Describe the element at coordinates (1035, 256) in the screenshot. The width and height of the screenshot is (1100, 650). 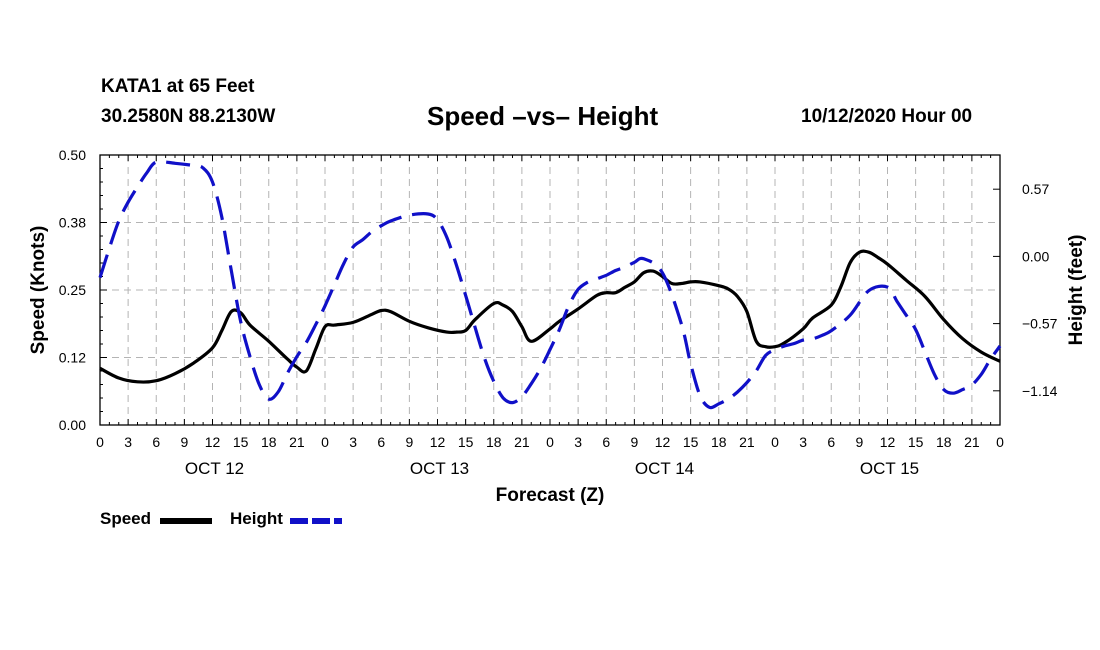
I see `y2-tick-label: 0.00` at that location.